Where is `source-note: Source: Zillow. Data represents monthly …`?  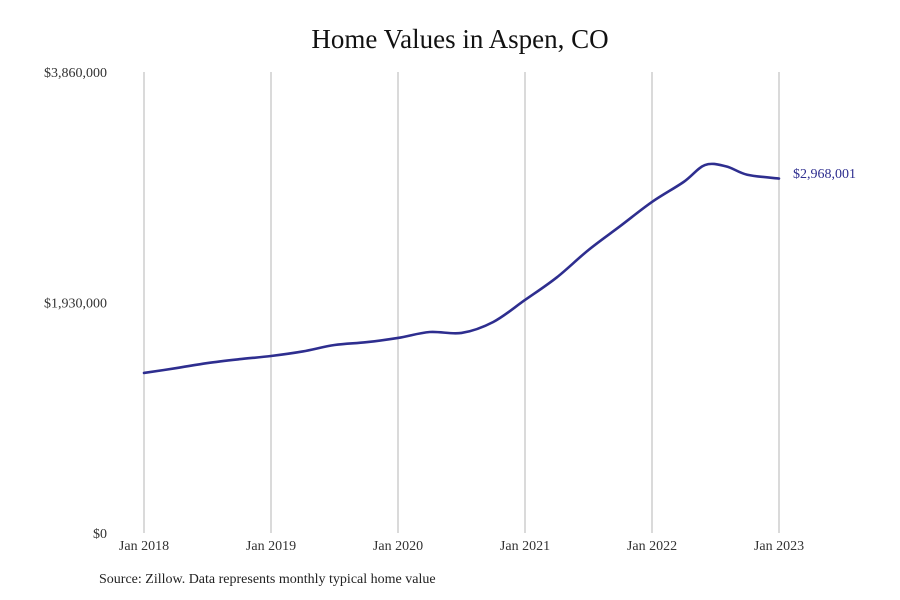 source-note: Source: Zillow. Data represents monthly … is located at coordinates (267, 579).